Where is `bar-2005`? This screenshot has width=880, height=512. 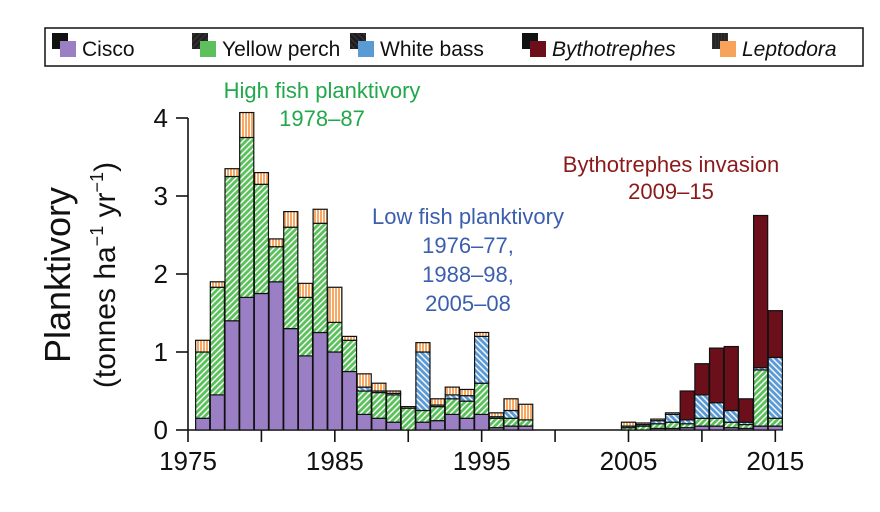
bar-2005 is located at coordinates (628, 426).